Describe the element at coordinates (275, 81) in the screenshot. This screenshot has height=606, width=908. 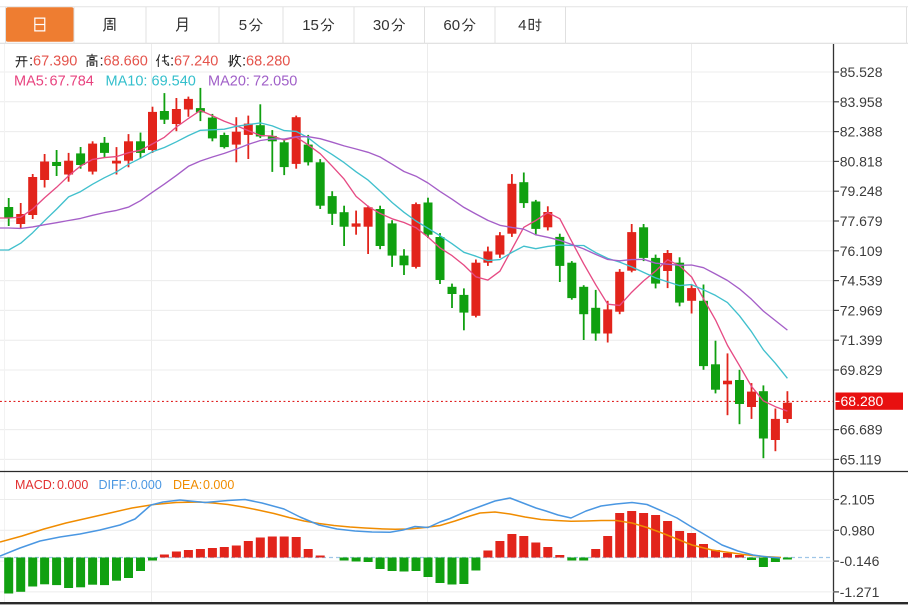
I see `svg-text: 72.050` at that location.